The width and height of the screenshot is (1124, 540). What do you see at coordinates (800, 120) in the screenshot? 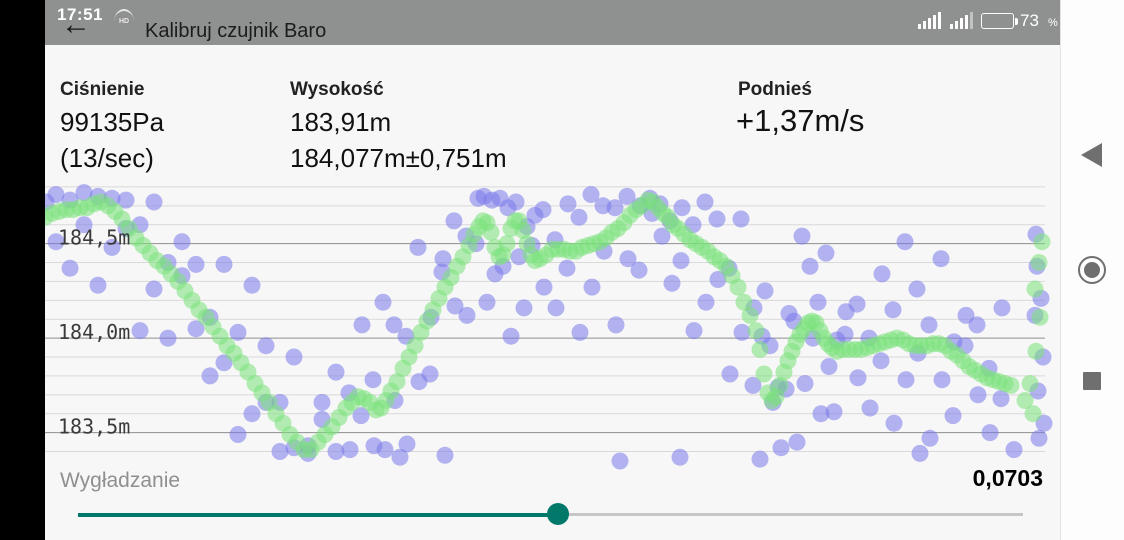
I see `climb-value: +1,37m/s` at bounding box center [800, 120].